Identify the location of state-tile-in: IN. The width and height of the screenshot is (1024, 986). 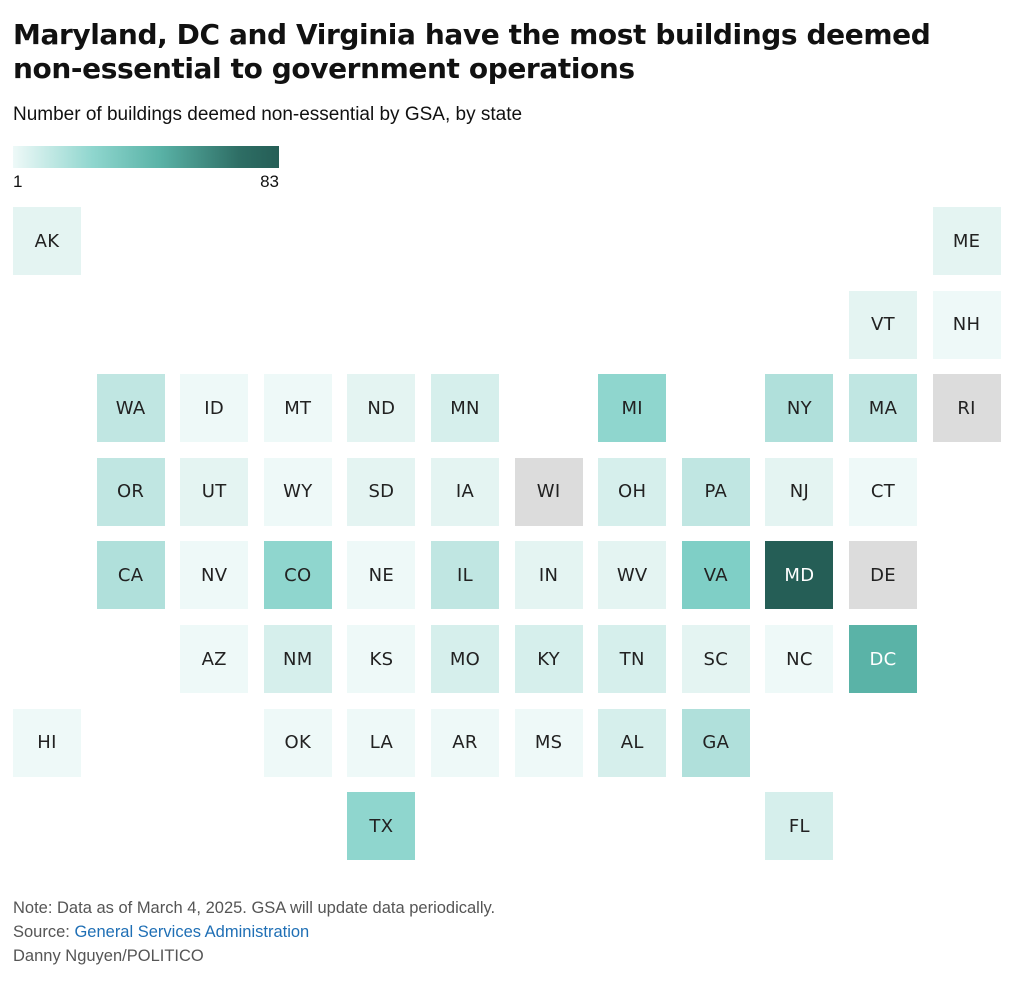
(548, 575).